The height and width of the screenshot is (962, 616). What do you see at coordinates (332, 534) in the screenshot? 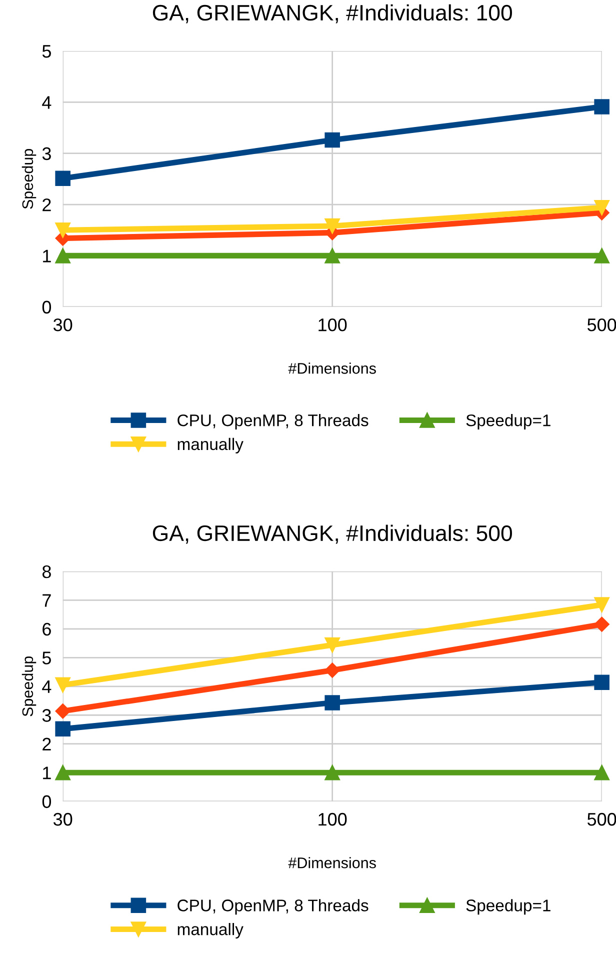
I see `chart-title: GA, GRIEWANGK, #Individuals: 500` at bounding box center [332, 534].